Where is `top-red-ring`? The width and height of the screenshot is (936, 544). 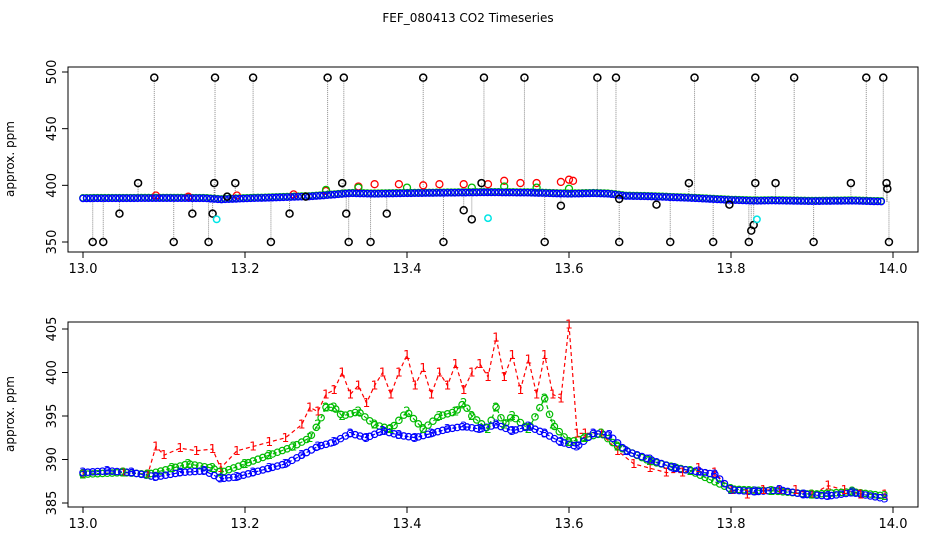
top-red-ring is located at coordinates (504, 180).